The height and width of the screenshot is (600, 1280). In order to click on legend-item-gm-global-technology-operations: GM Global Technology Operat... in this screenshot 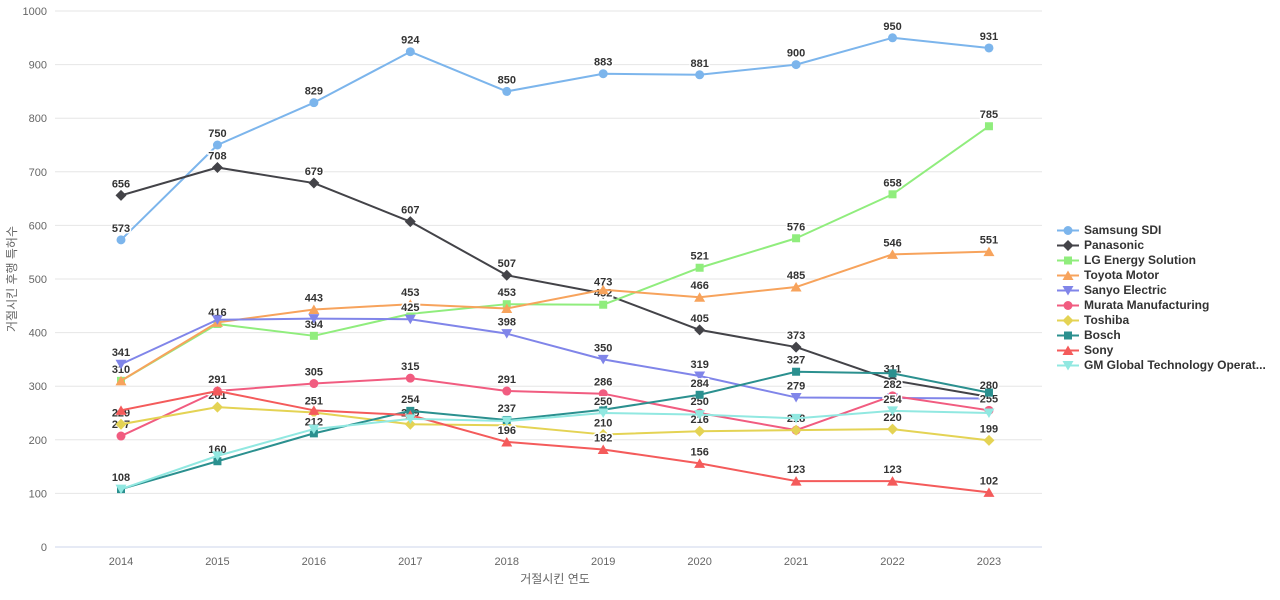, I will do `click(1161, 365)`.